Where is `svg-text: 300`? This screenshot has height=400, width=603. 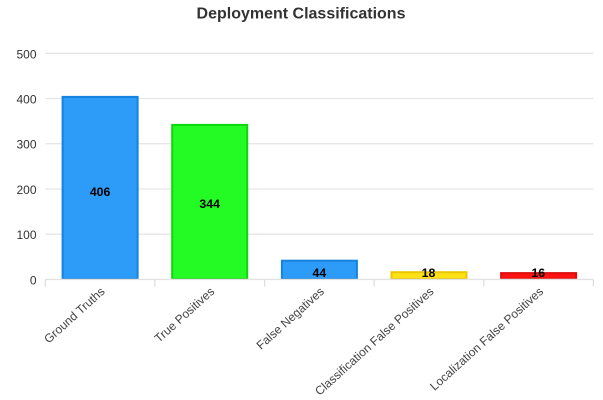
svg-text: 300 is located at coordinates (26, 145).